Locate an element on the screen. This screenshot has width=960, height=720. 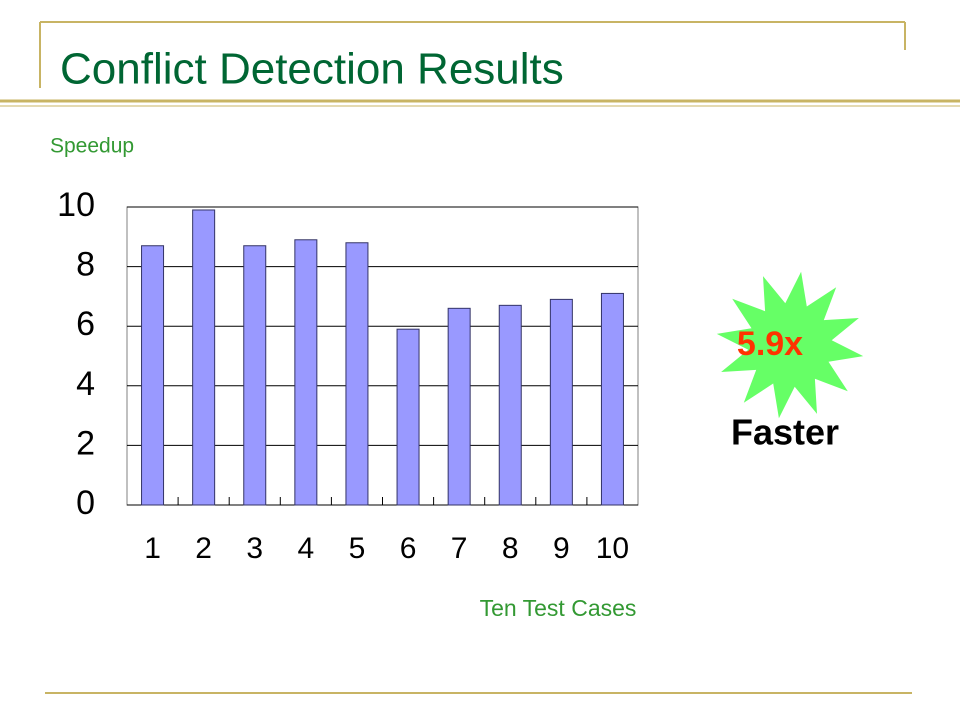
x-tick-label: 1 is located at coordinates (152, 548).